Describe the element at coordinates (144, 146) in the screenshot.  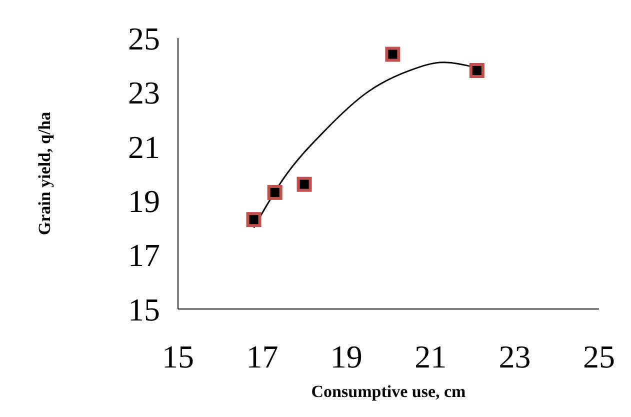
I see `y-tick-label: 21` at that location.